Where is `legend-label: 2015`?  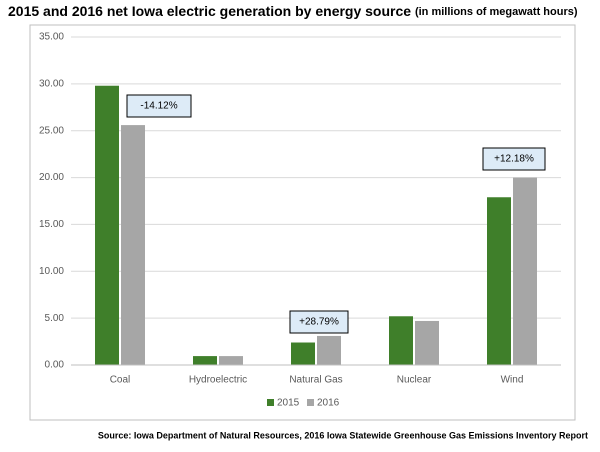
legend-label: 2015 is located at coordinates (288, 403).